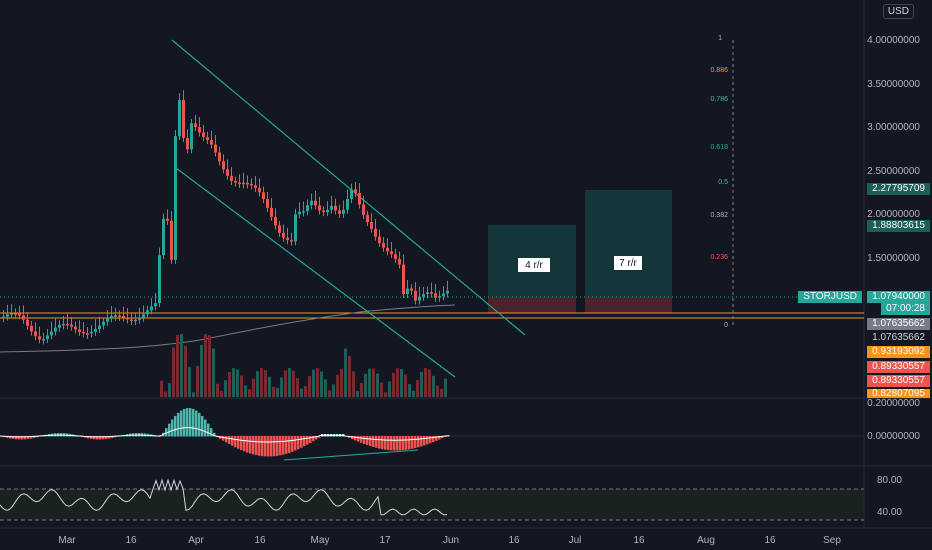 This screenshot has width=932, height=550. What do you see at coordinates (898, 393) in the screenshot?
I see `price-tag: 0.82807095` at bounding box center [898, 393].